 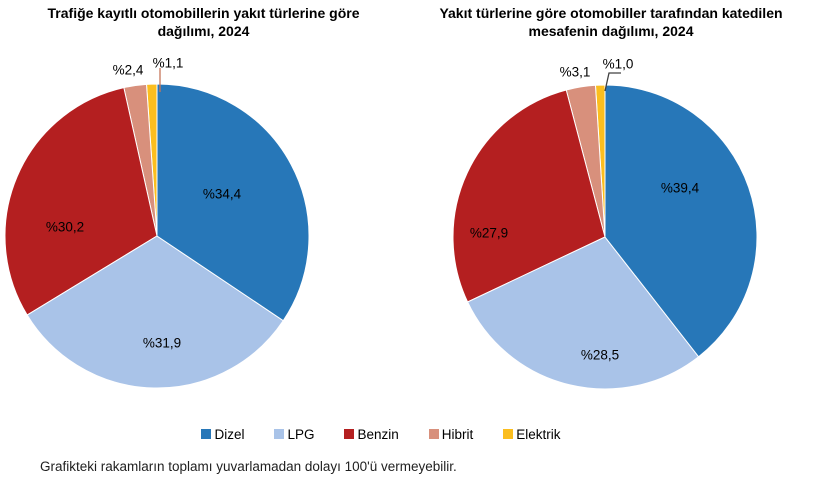 What do you see at coordinates (203, 31) in the screenshot?
I see `chart-title-line2: dağılımı, 2024` at bounding box center [203, 31].